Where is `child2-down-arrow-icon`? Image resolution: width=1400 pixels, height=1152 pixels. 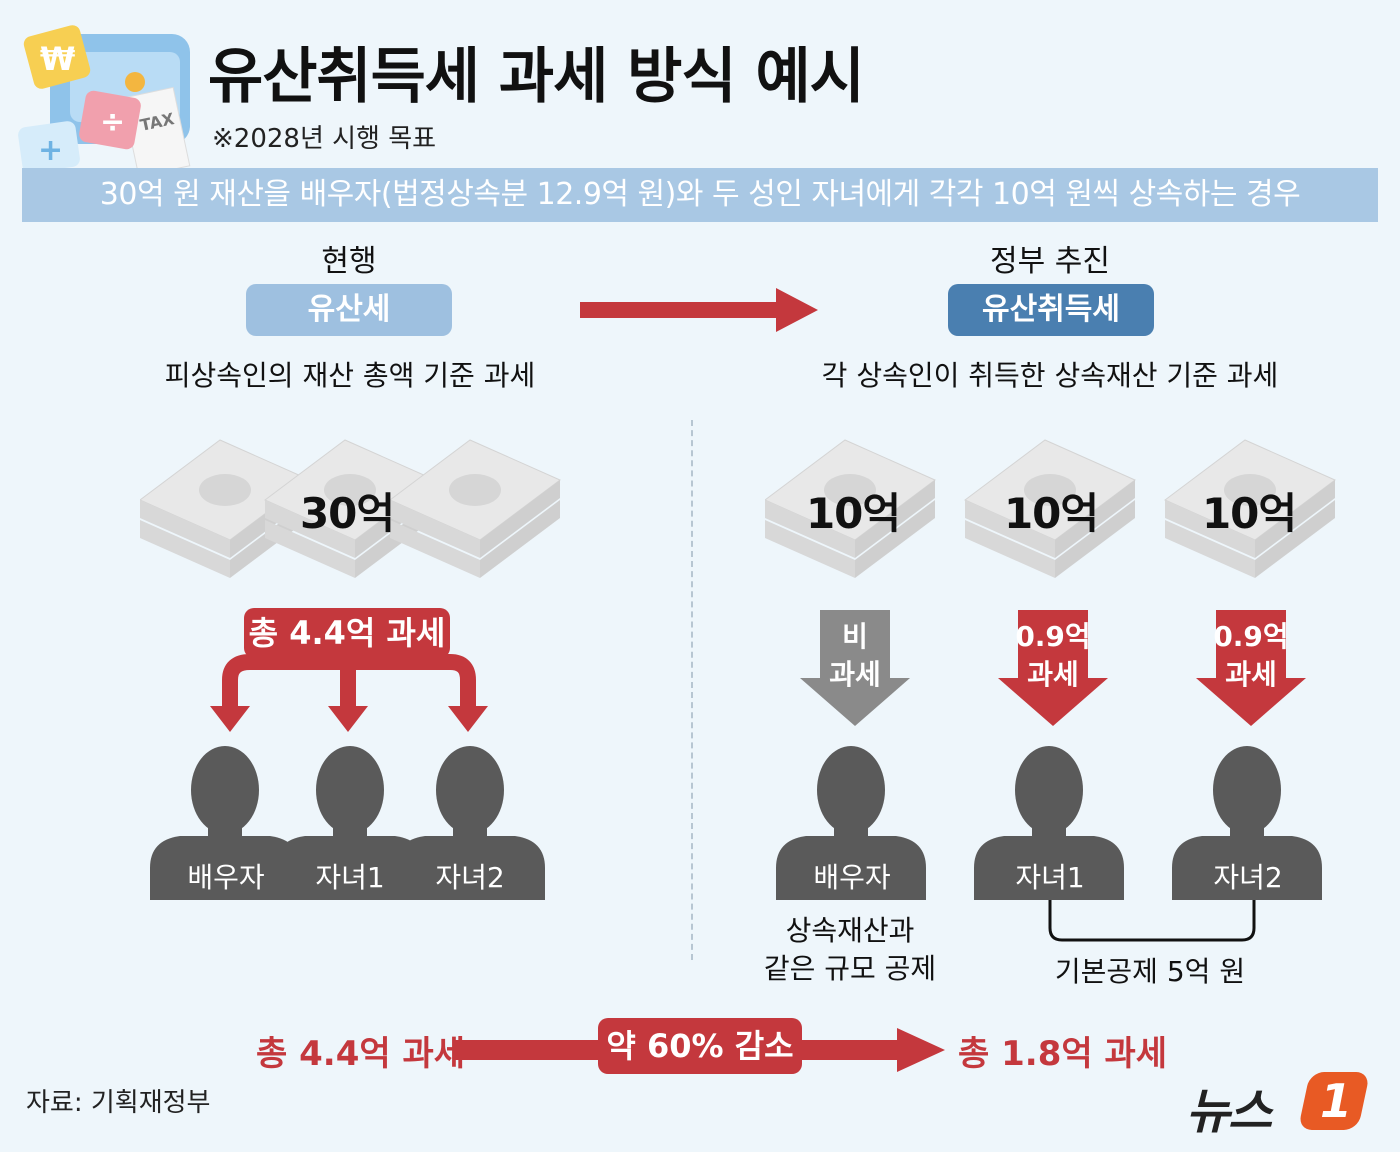
child2-down-arrow-icon is located at coordinates (1251, 668).